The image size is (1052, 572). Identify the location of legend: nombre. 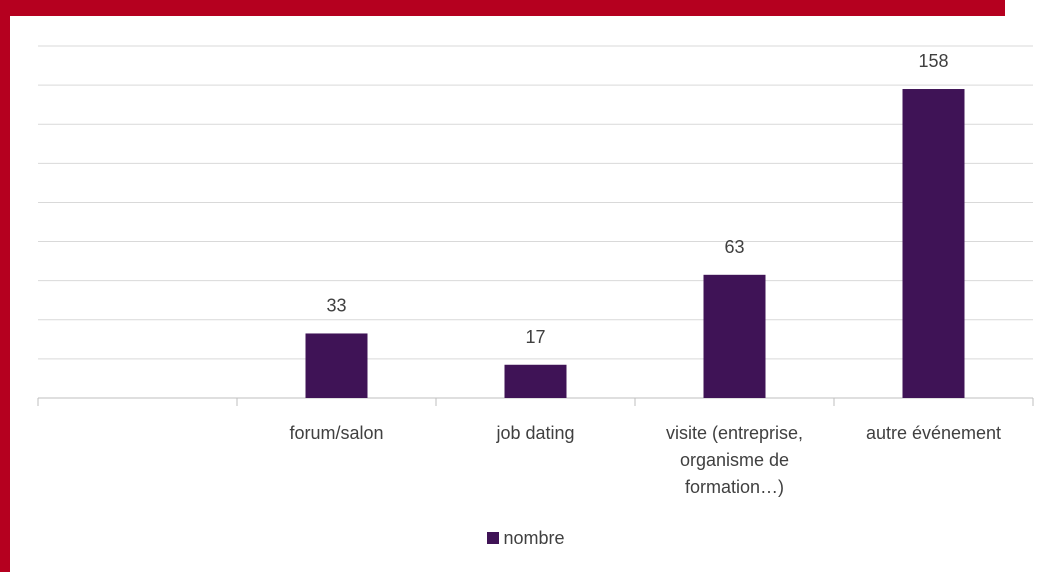
(526, 538).